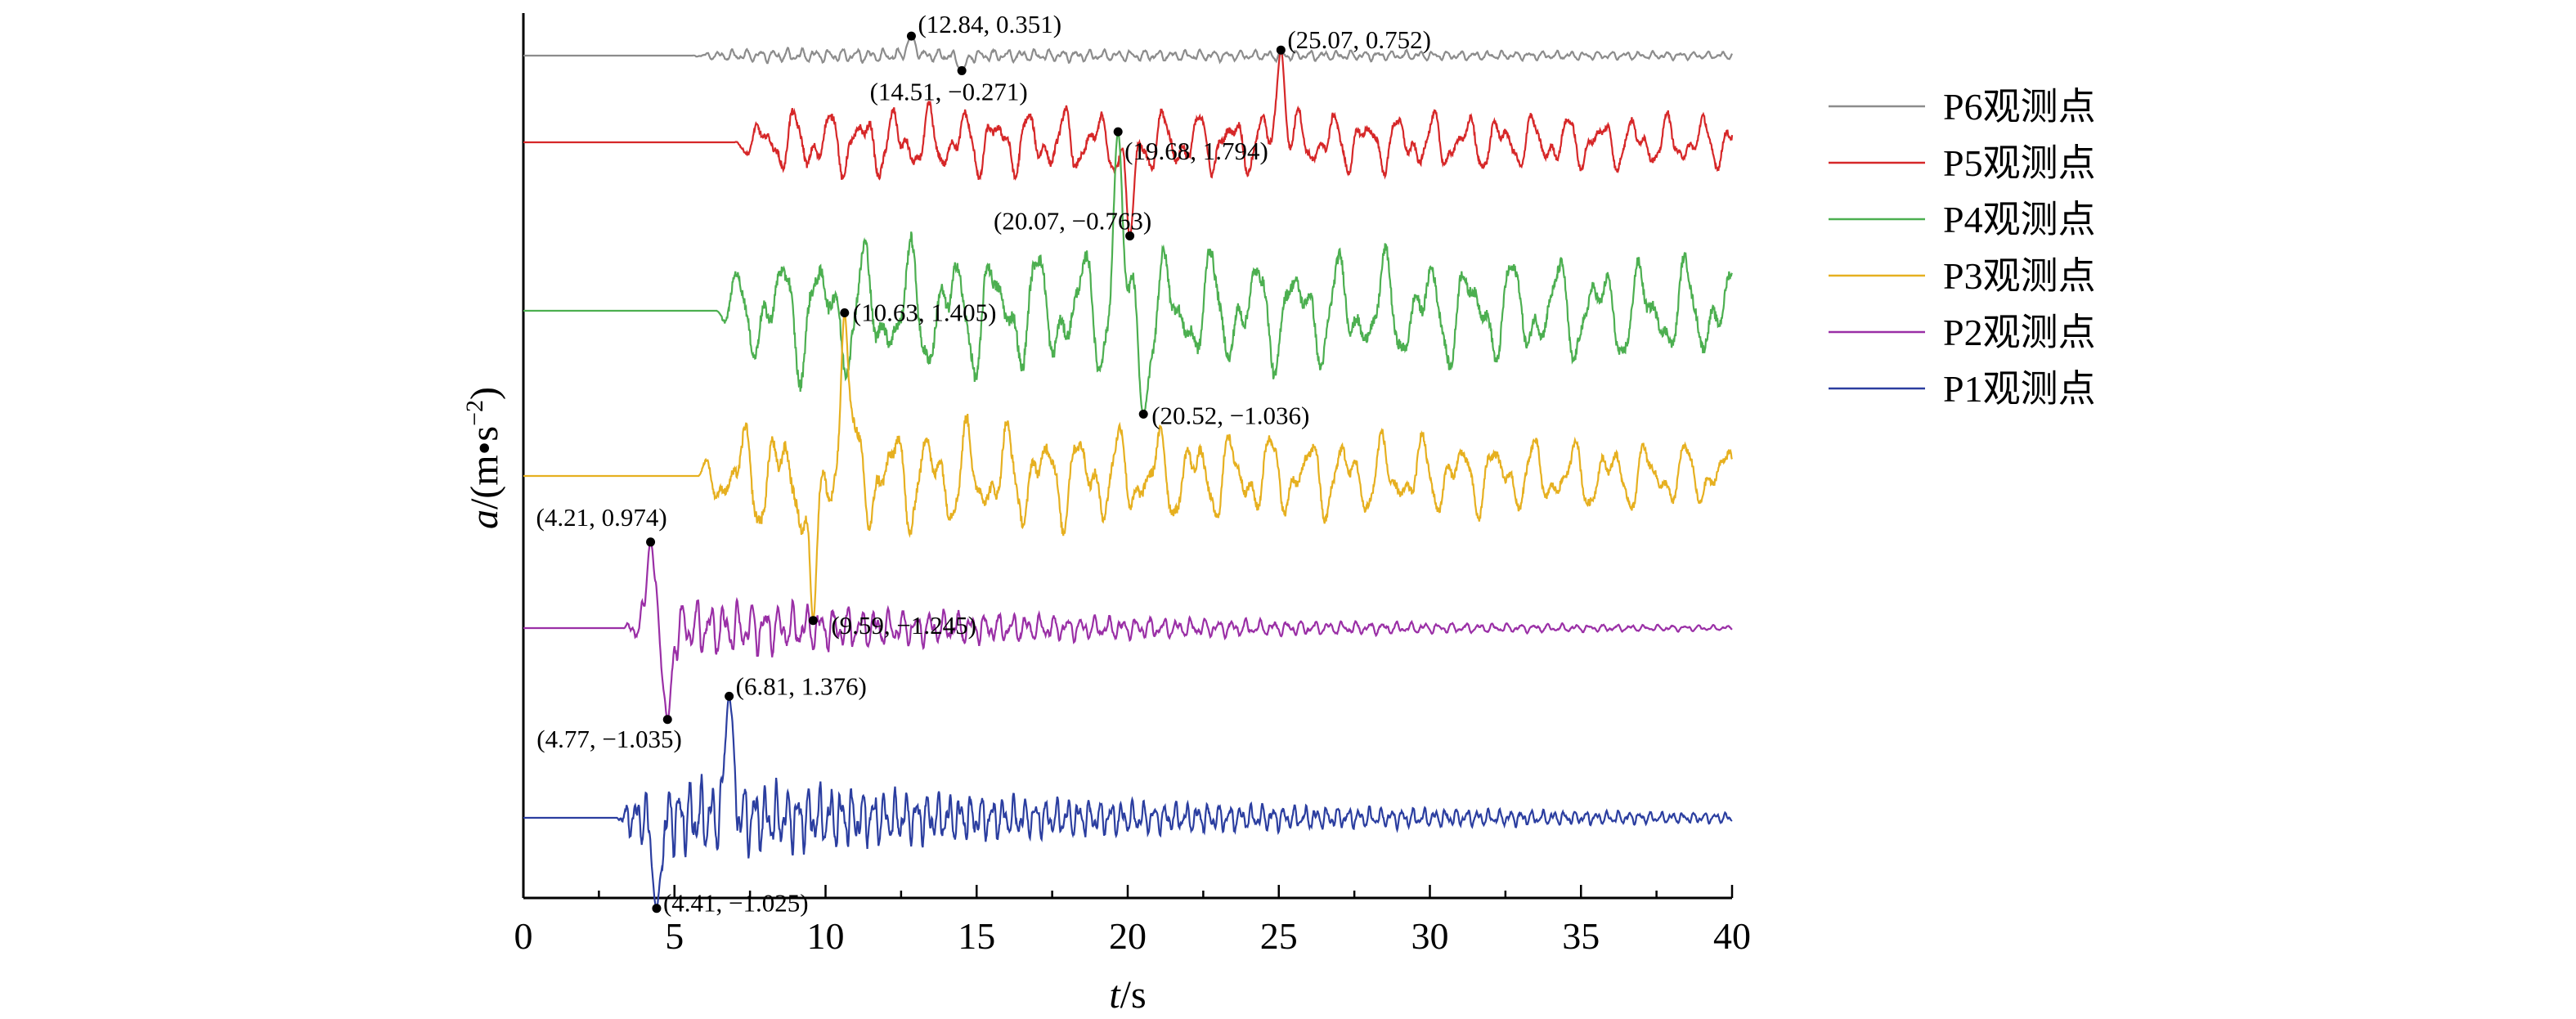  I want to click on extreme-point-label: (20.52, −1.036), so click(1230, 415).